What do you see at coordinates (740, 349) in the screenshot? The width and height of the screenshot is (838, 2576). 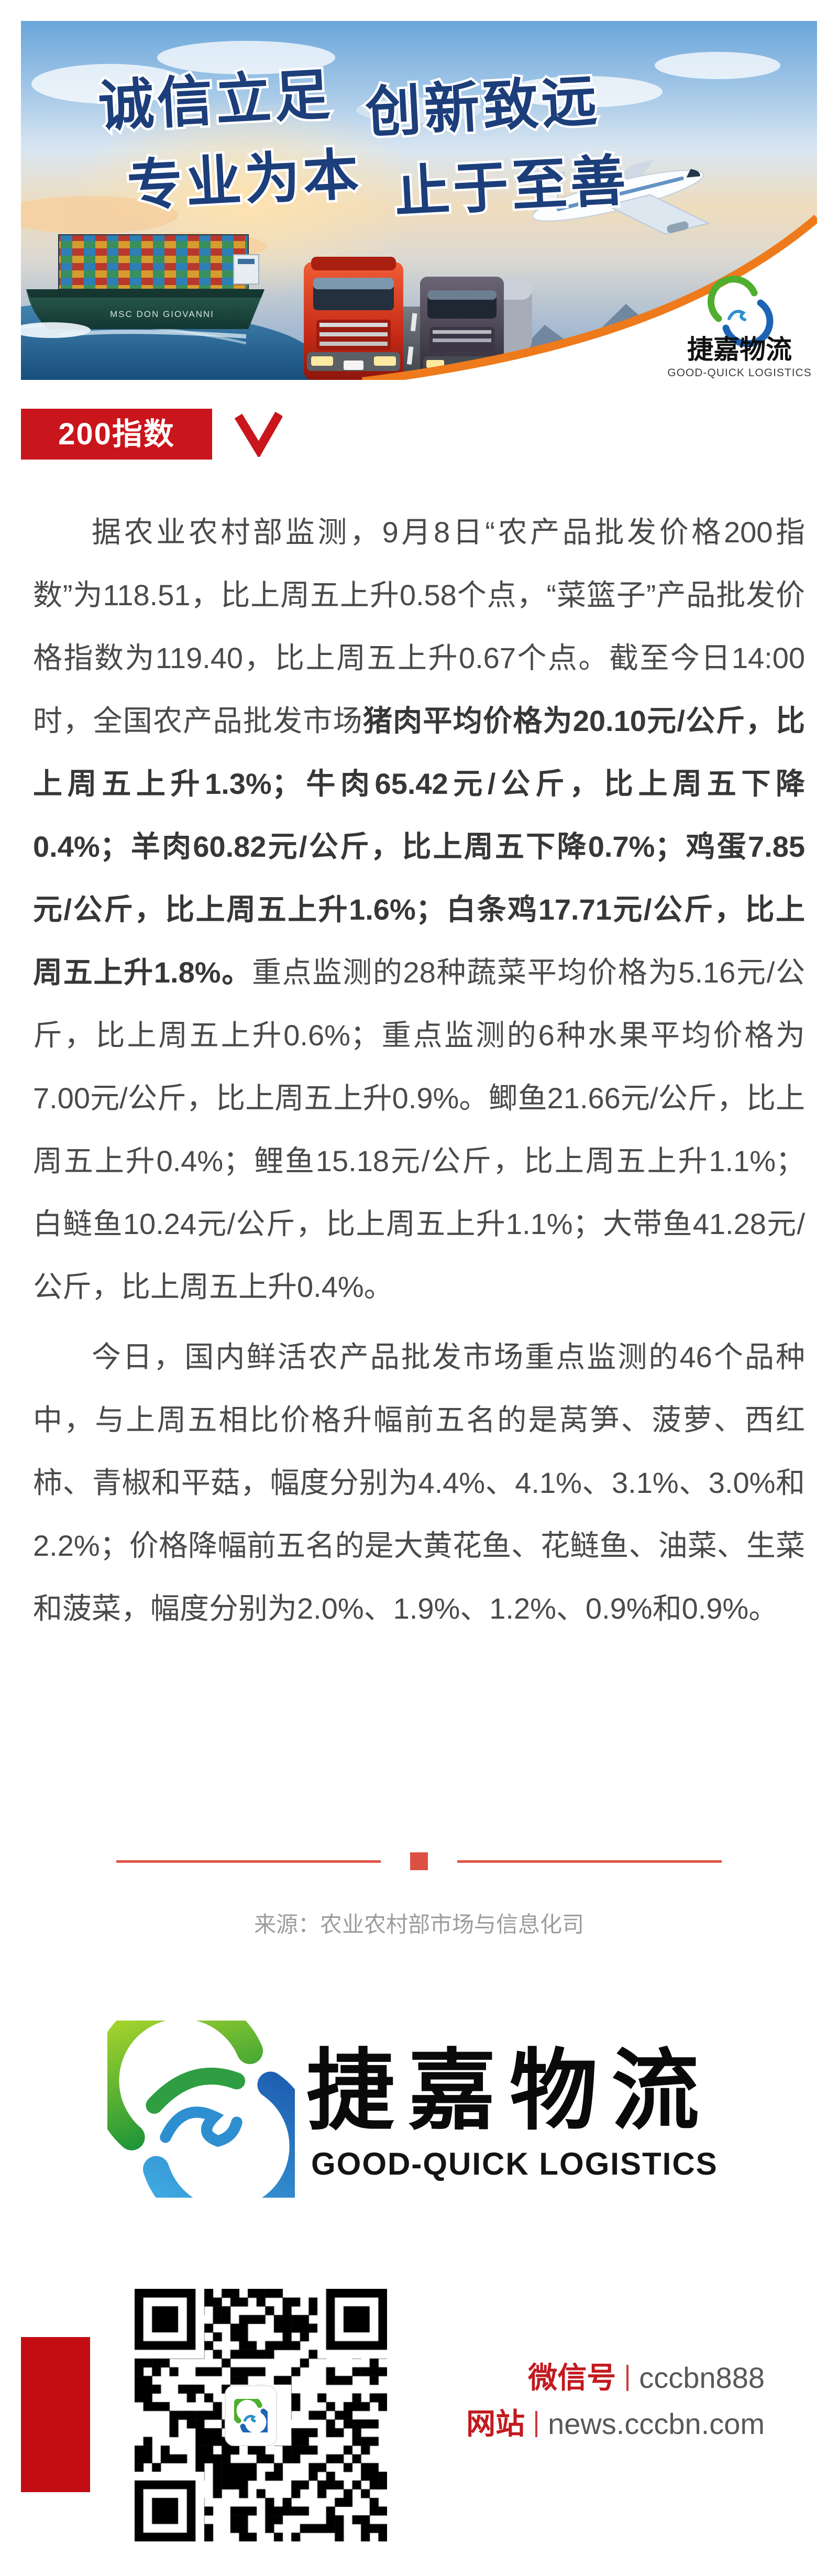 I see `banner-logo-cn: 捷嘉物流` at bounding box center [740, 349].